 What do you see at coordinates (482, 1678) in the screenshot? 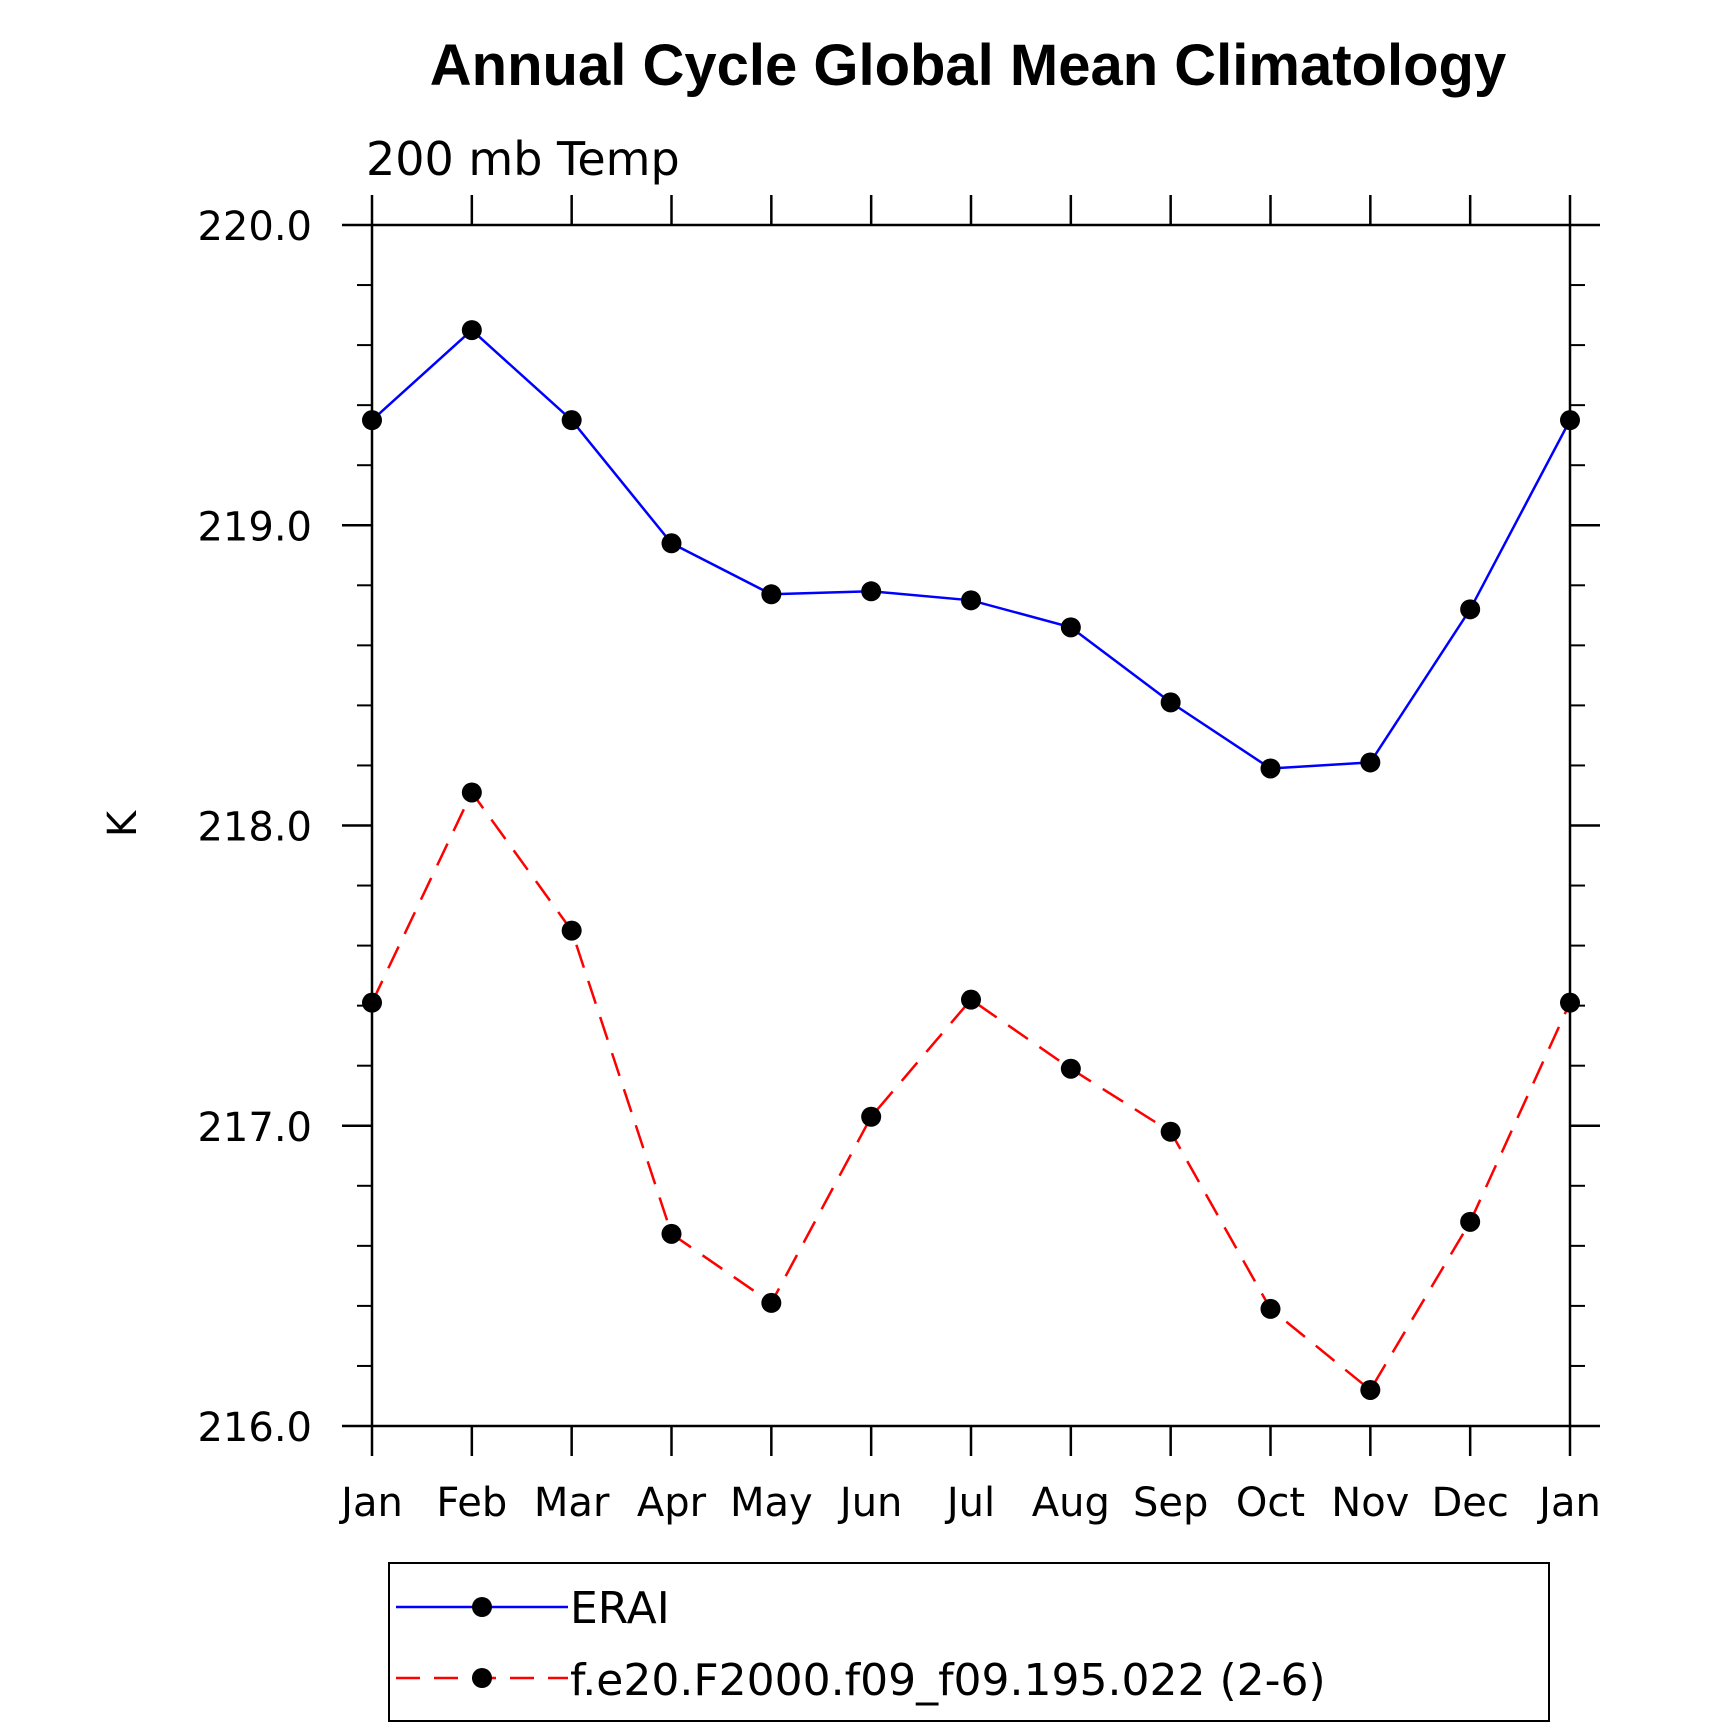
I see `legend-marker-model` at bounding box center [482, 1678].